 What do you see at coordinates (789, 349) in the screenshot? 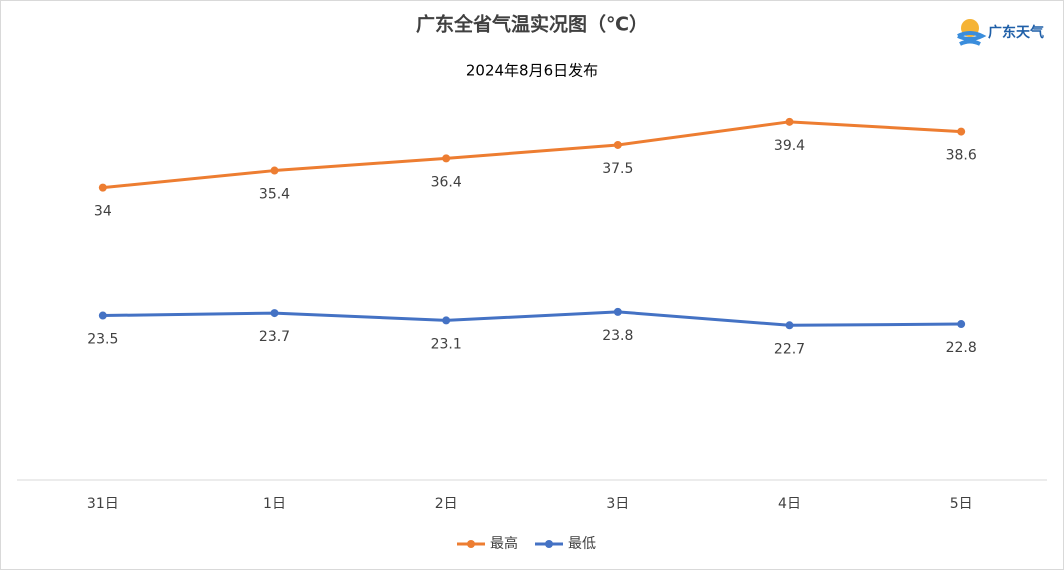
I see `data-label: 22.7` at bounding box center [789, 349].